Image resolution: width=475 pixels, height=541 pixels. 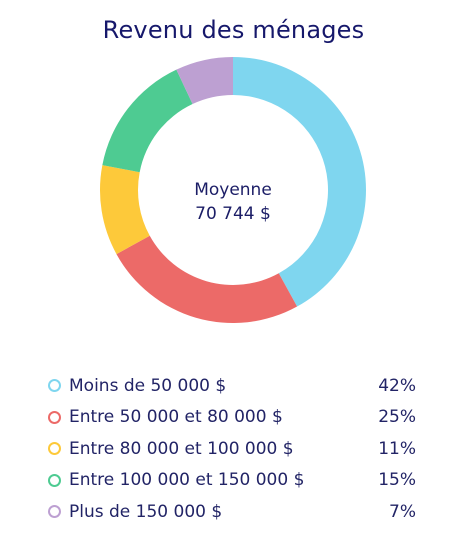 I want to click on legend-item: Entre 100 000 et 150 000 $ 15%, so click(x=232, y=481).